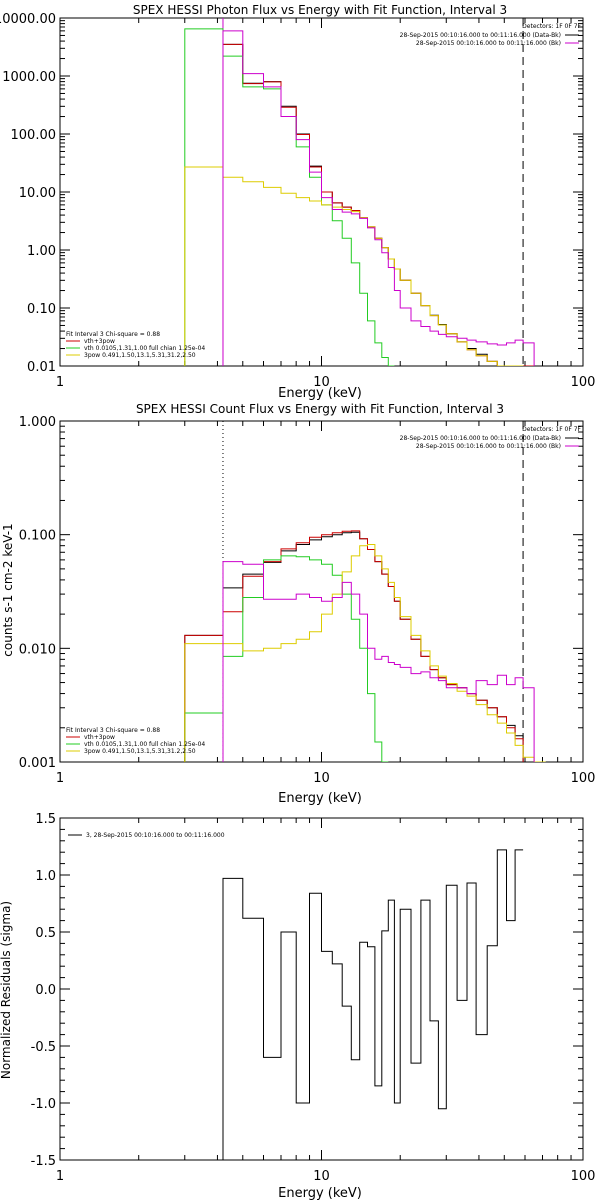 This screenshot has width=600, height=1200. I want to click on count-flux-xlabel: Energy (keV), so click(320, 798).